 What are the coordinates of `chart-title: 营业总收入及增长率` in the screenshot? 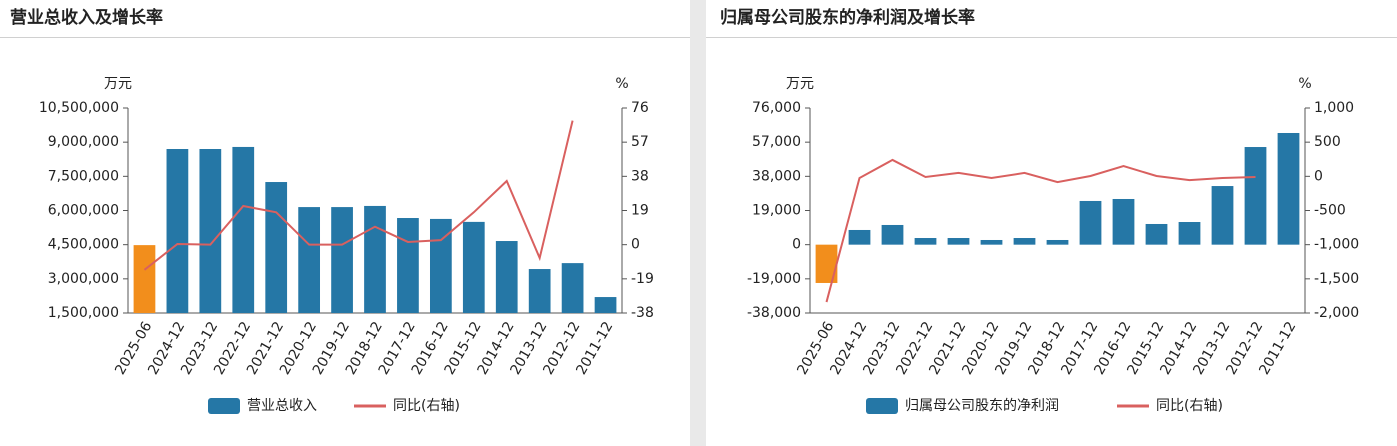 It's located at (86, 17).